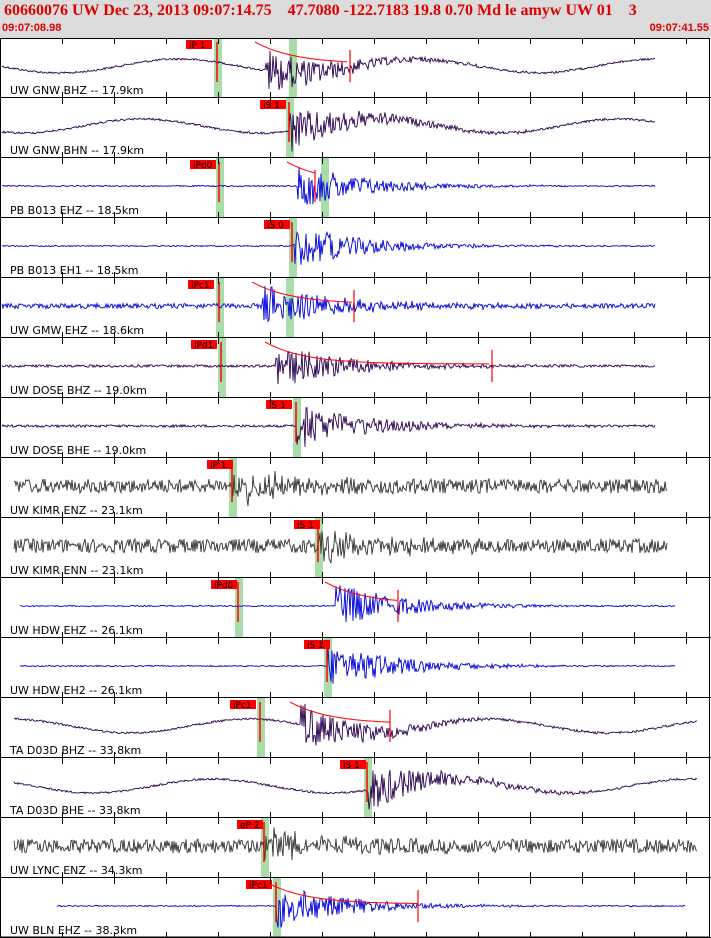  What do you see at coordinates (74, 210) in the screenshot?
I see `trace-label: PB B013 EHZ -- 18.5km` at bounding box center [74, 210].